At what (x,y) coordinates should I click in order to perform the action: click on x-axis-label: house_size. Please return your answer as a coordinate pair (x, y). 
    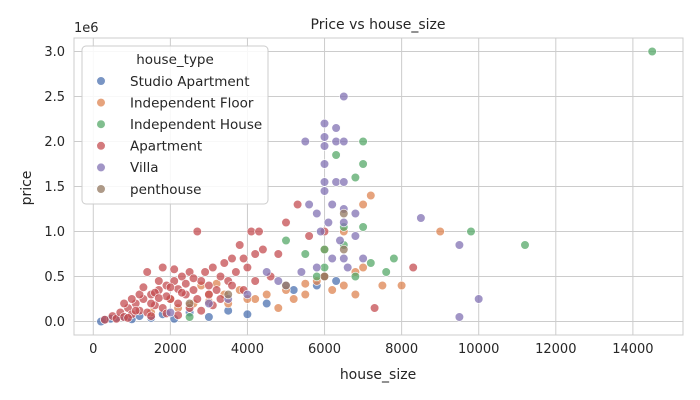
    Looking at the image, I should click on (378, 375).